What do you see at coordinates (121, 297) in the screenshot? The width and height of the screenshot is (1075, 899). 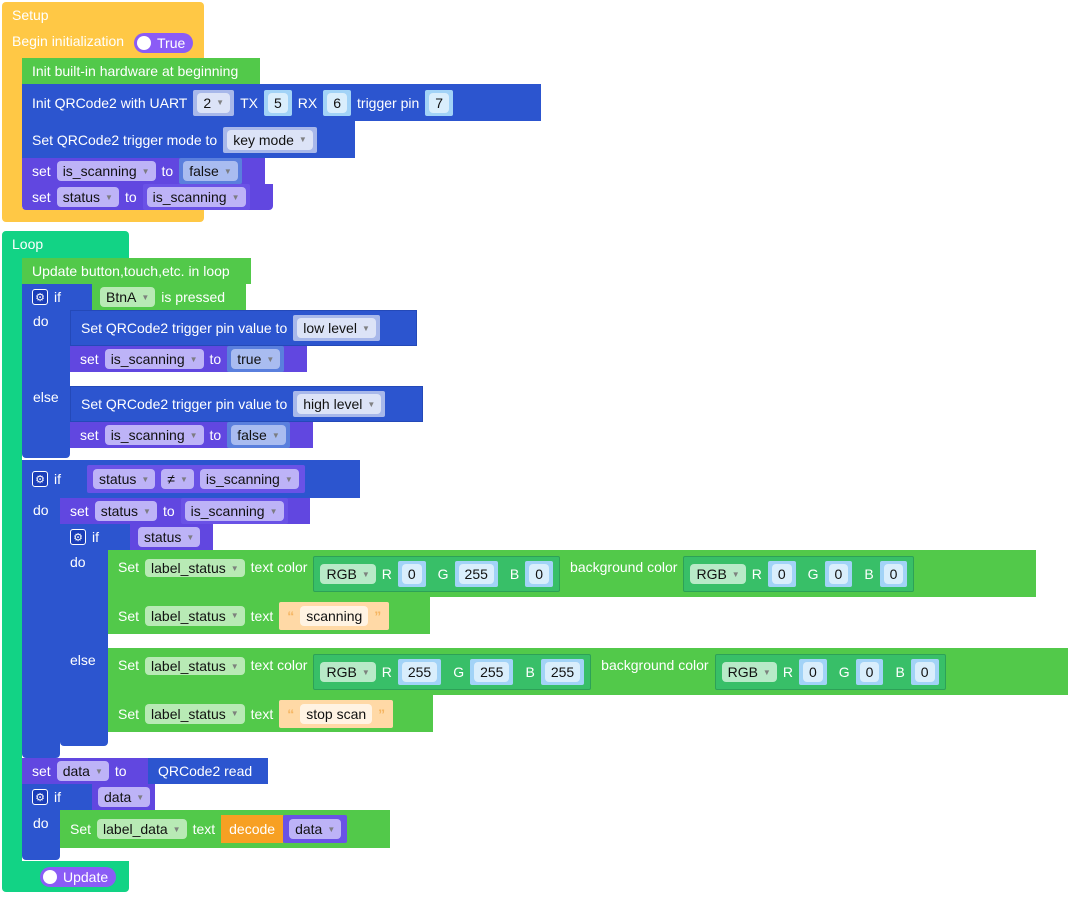 I see `button-dropdown: BtnA` at bounding box center [121, 297].